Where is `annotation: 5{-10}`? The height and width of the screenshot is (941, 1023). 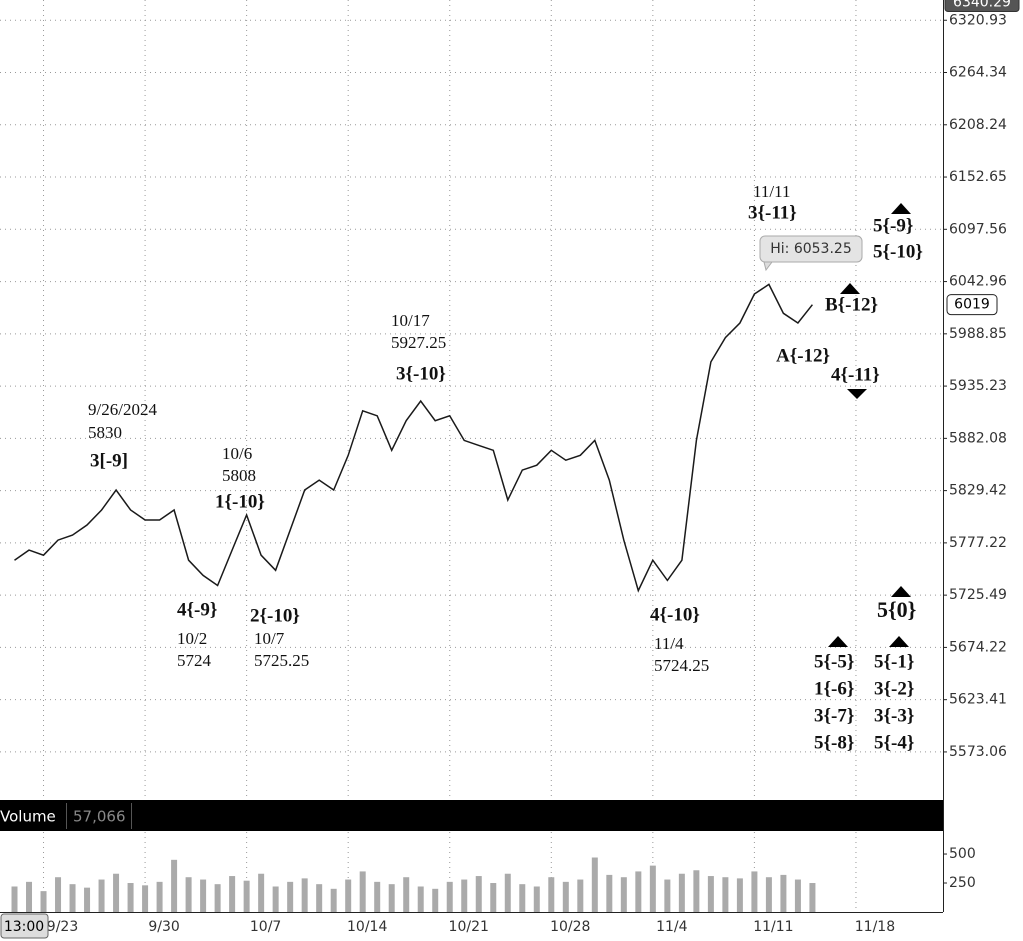 annotation: 5{-10} is located at coordinates (898, 251).